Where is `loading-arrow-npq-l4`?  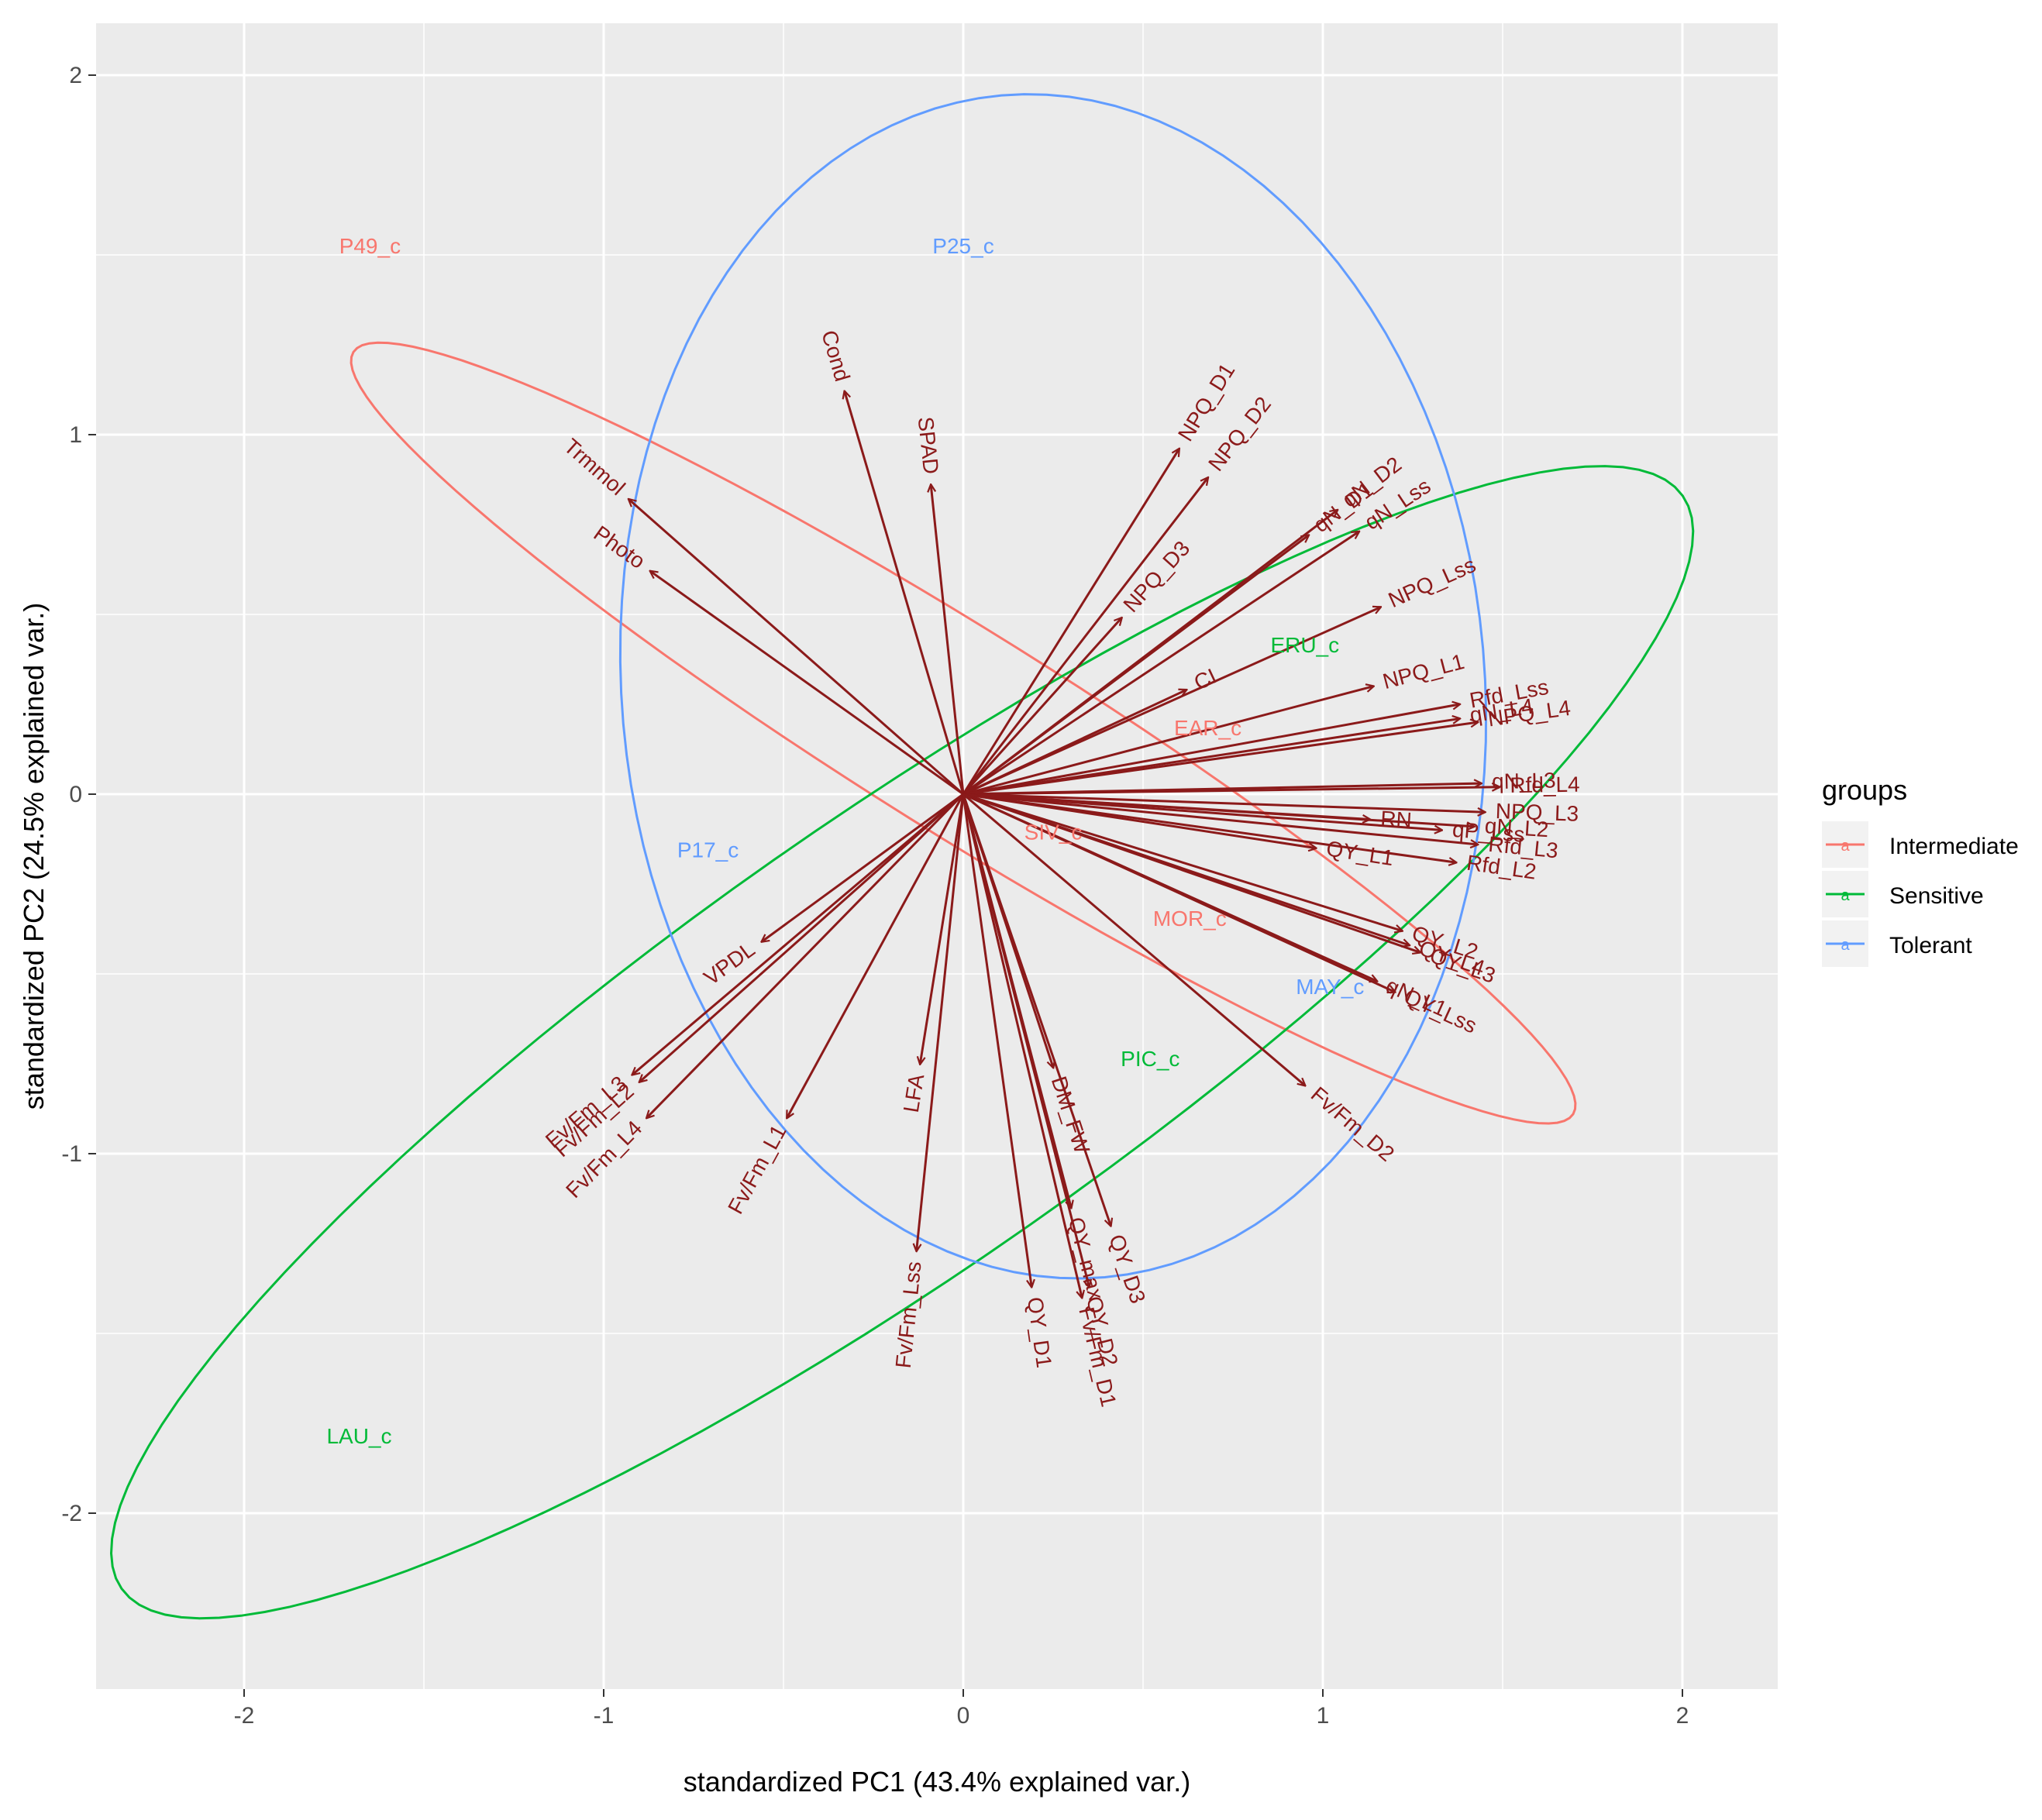 loading-arrow-npq-l4 is located at coordinates (1220, 759).